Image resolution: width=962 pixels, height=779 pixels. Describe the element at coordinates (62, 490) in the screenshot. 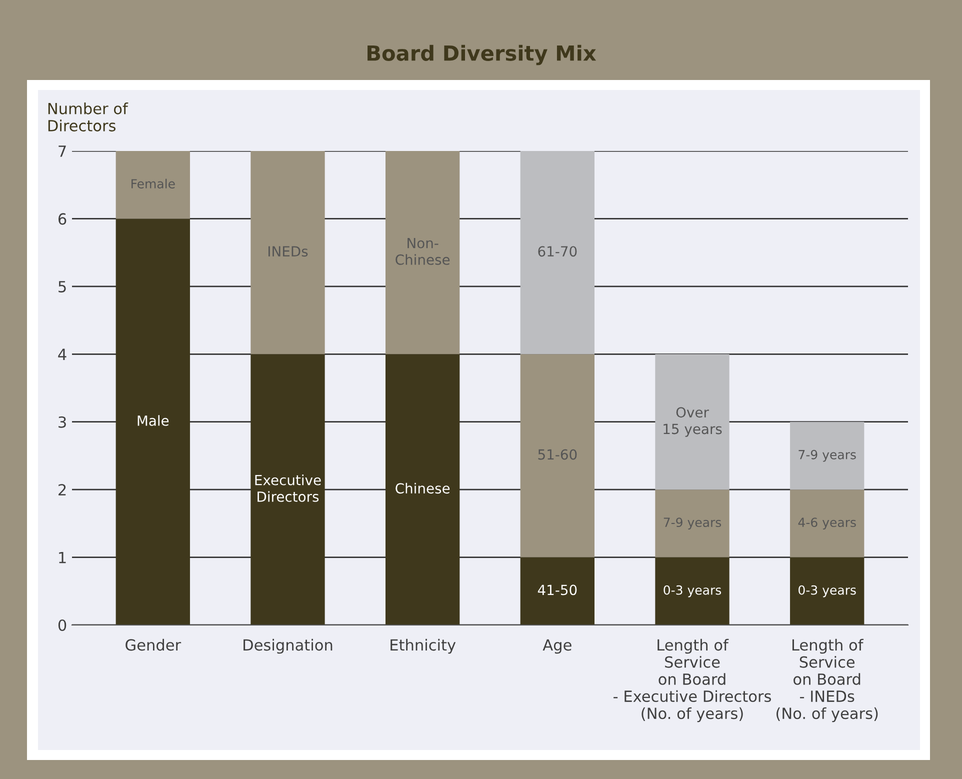

I see `y-tick-label: 2` at that location.